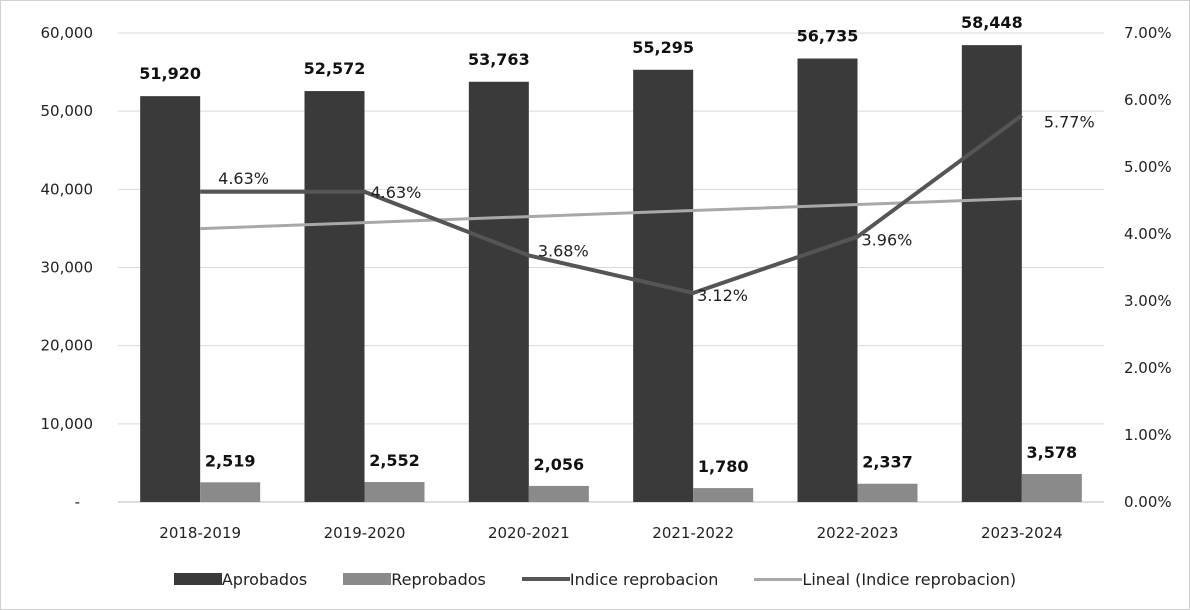  Describe the element at coordinates (722, 295) in the screenshot. I see `label-indice: 3.12%` at that location.